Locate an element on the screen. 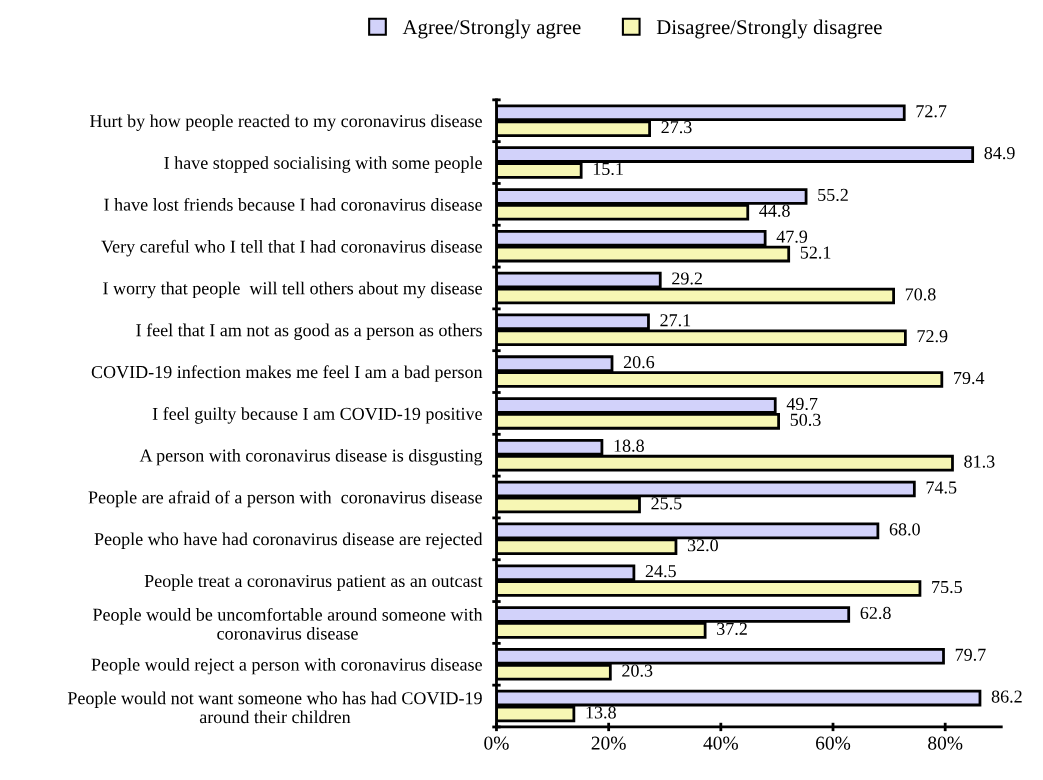 The image size is (1043, 780). data-label: 27.1 is located at coordinates (675, 320).